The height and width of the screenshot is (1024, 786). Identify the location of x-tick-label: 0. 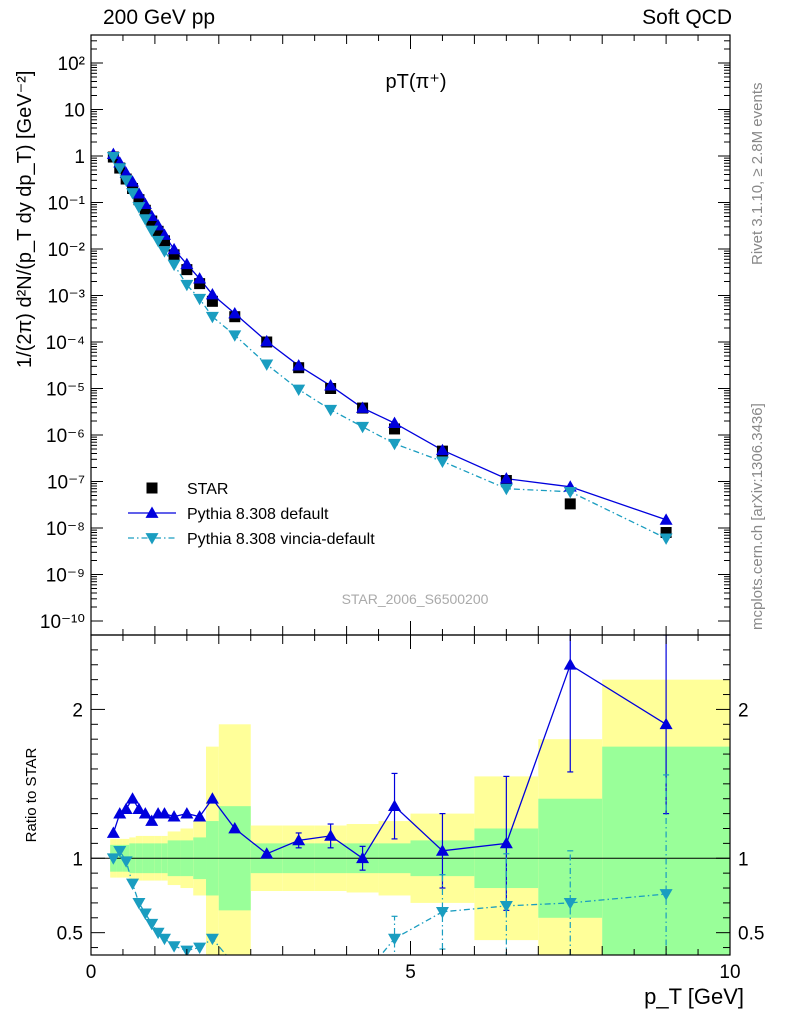
(91, 972).